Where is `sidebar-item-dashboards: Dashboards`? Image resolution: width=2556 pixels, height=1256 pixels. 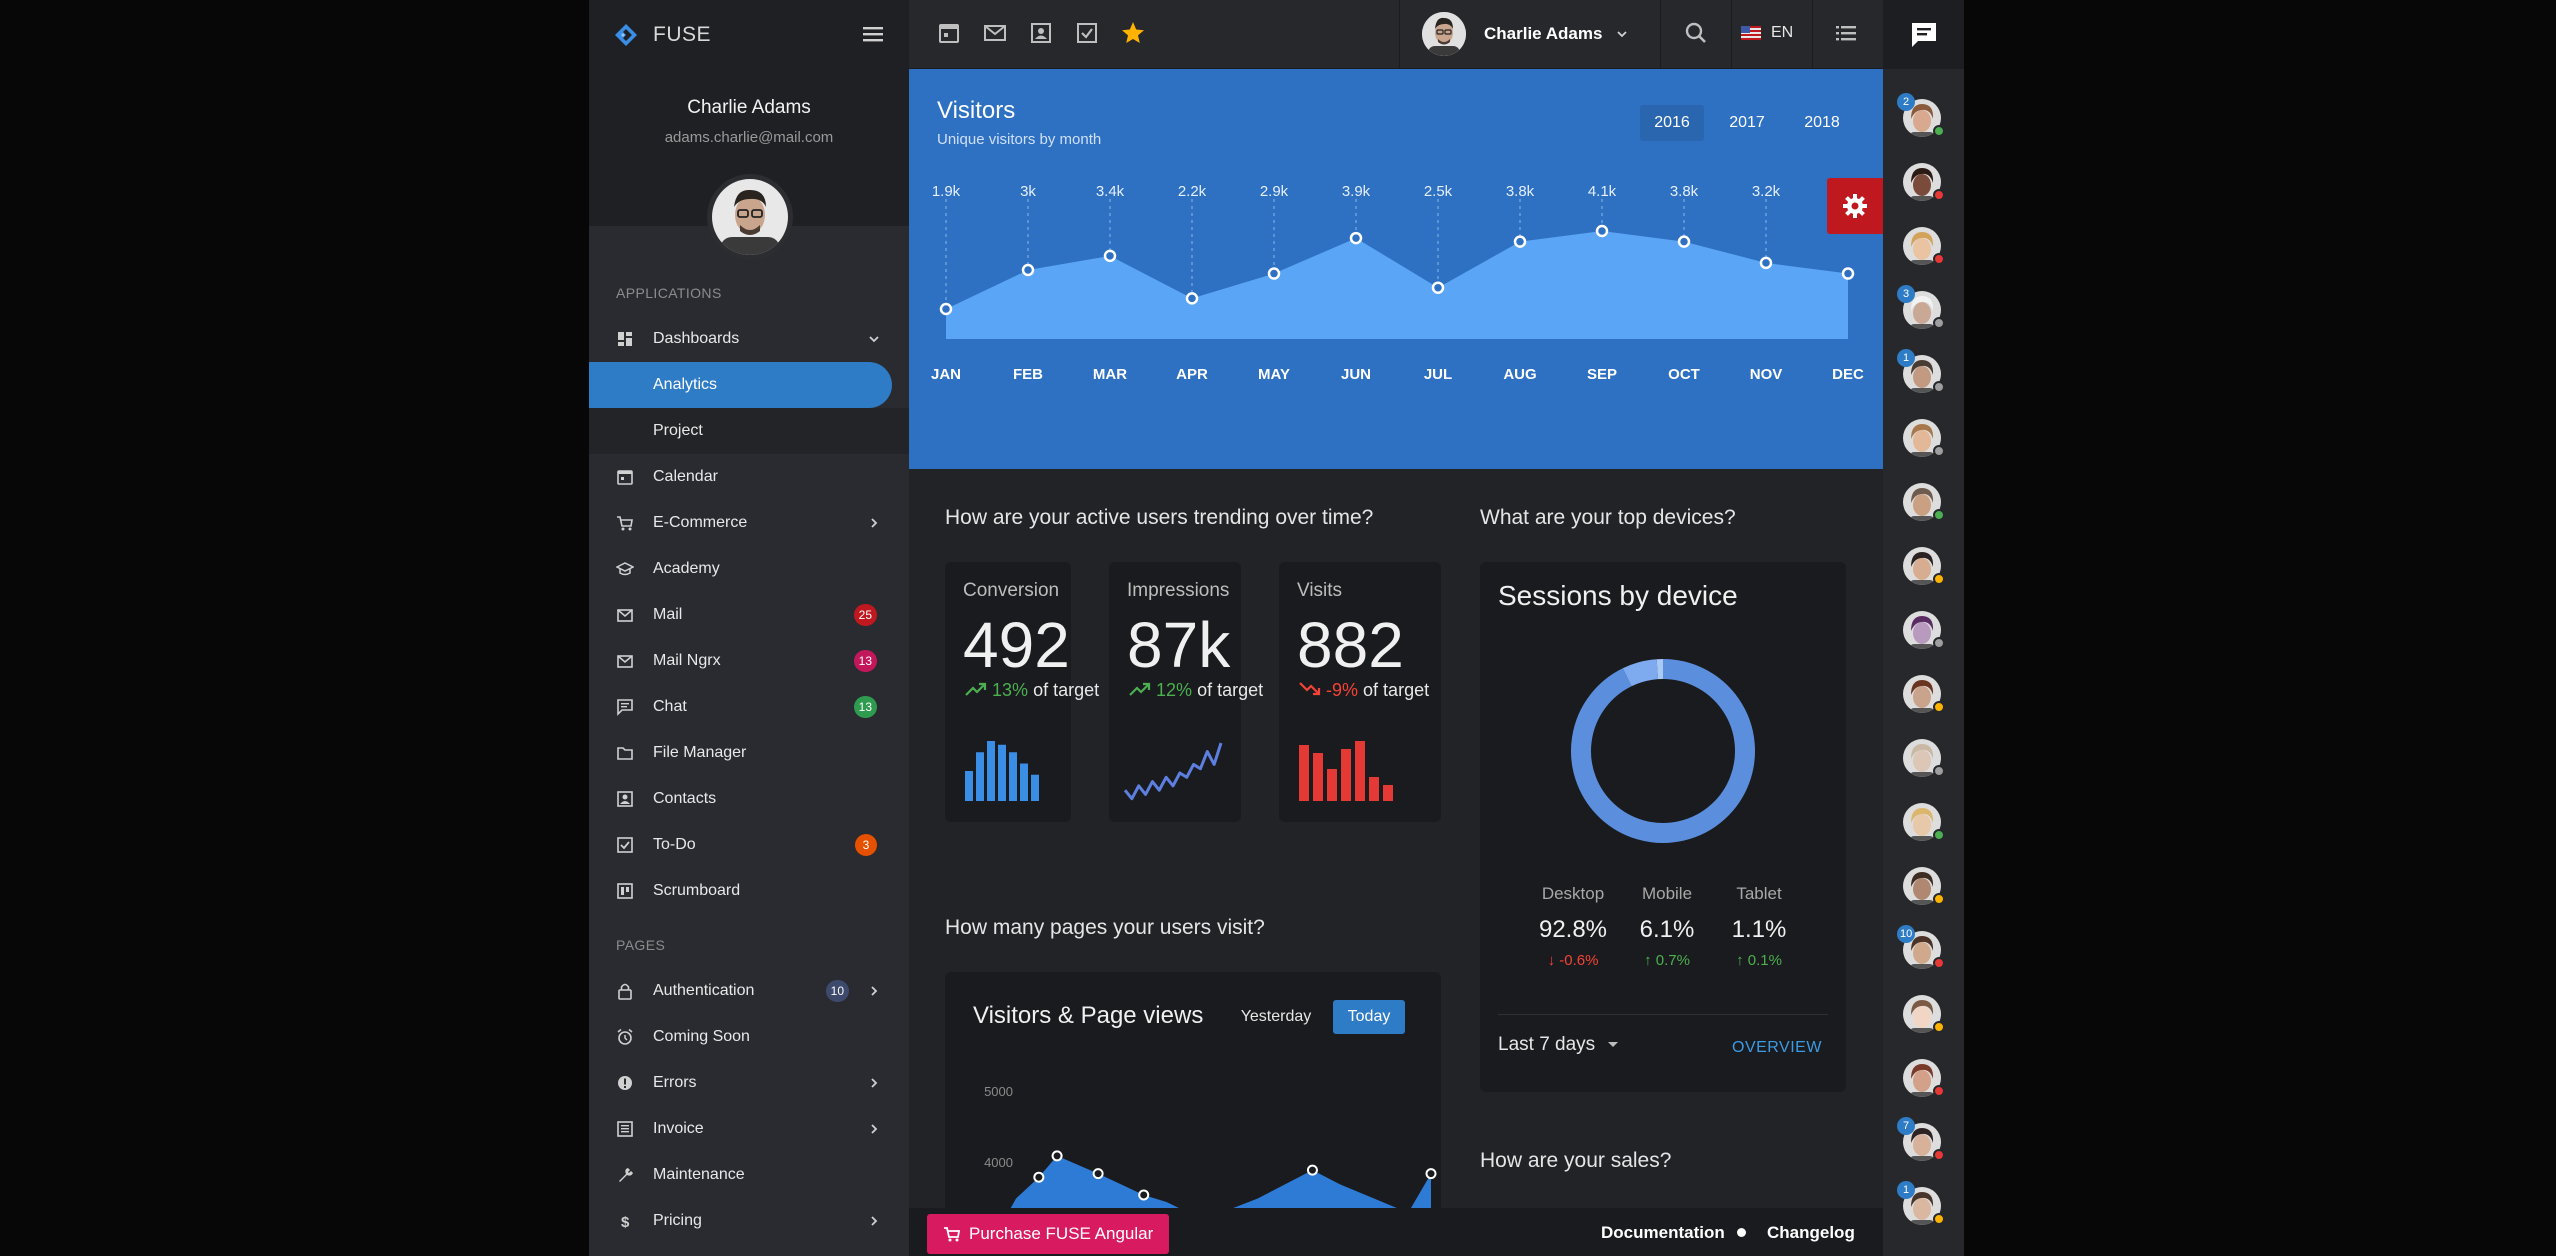
sidebar-item-dashboards: Dashboards is located at coordinates (749, 339).